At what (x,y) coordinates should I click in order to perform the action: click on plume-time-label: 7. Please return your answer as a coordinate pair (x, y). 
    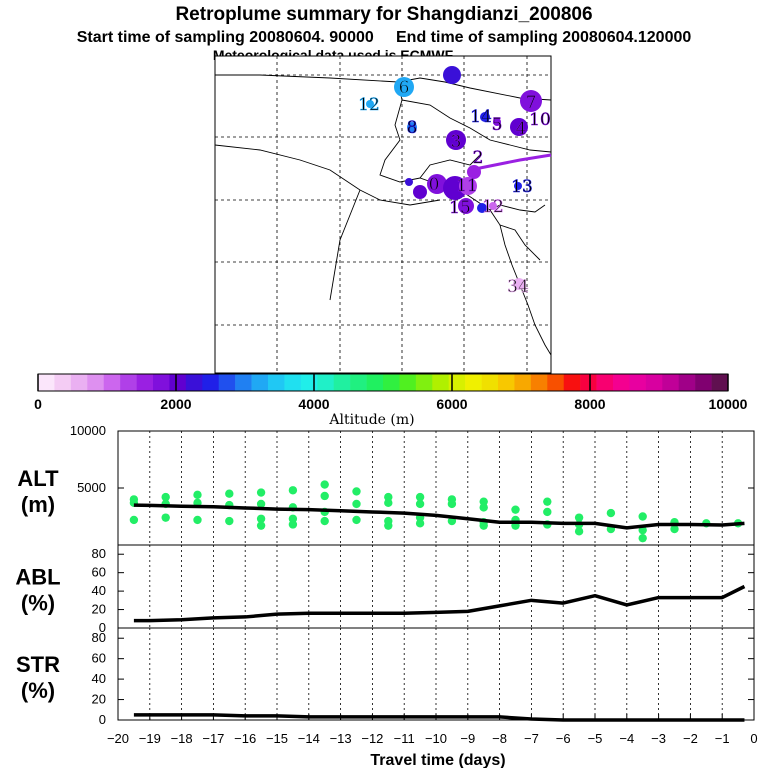
    Looking at the image, I should click on (531, 103).